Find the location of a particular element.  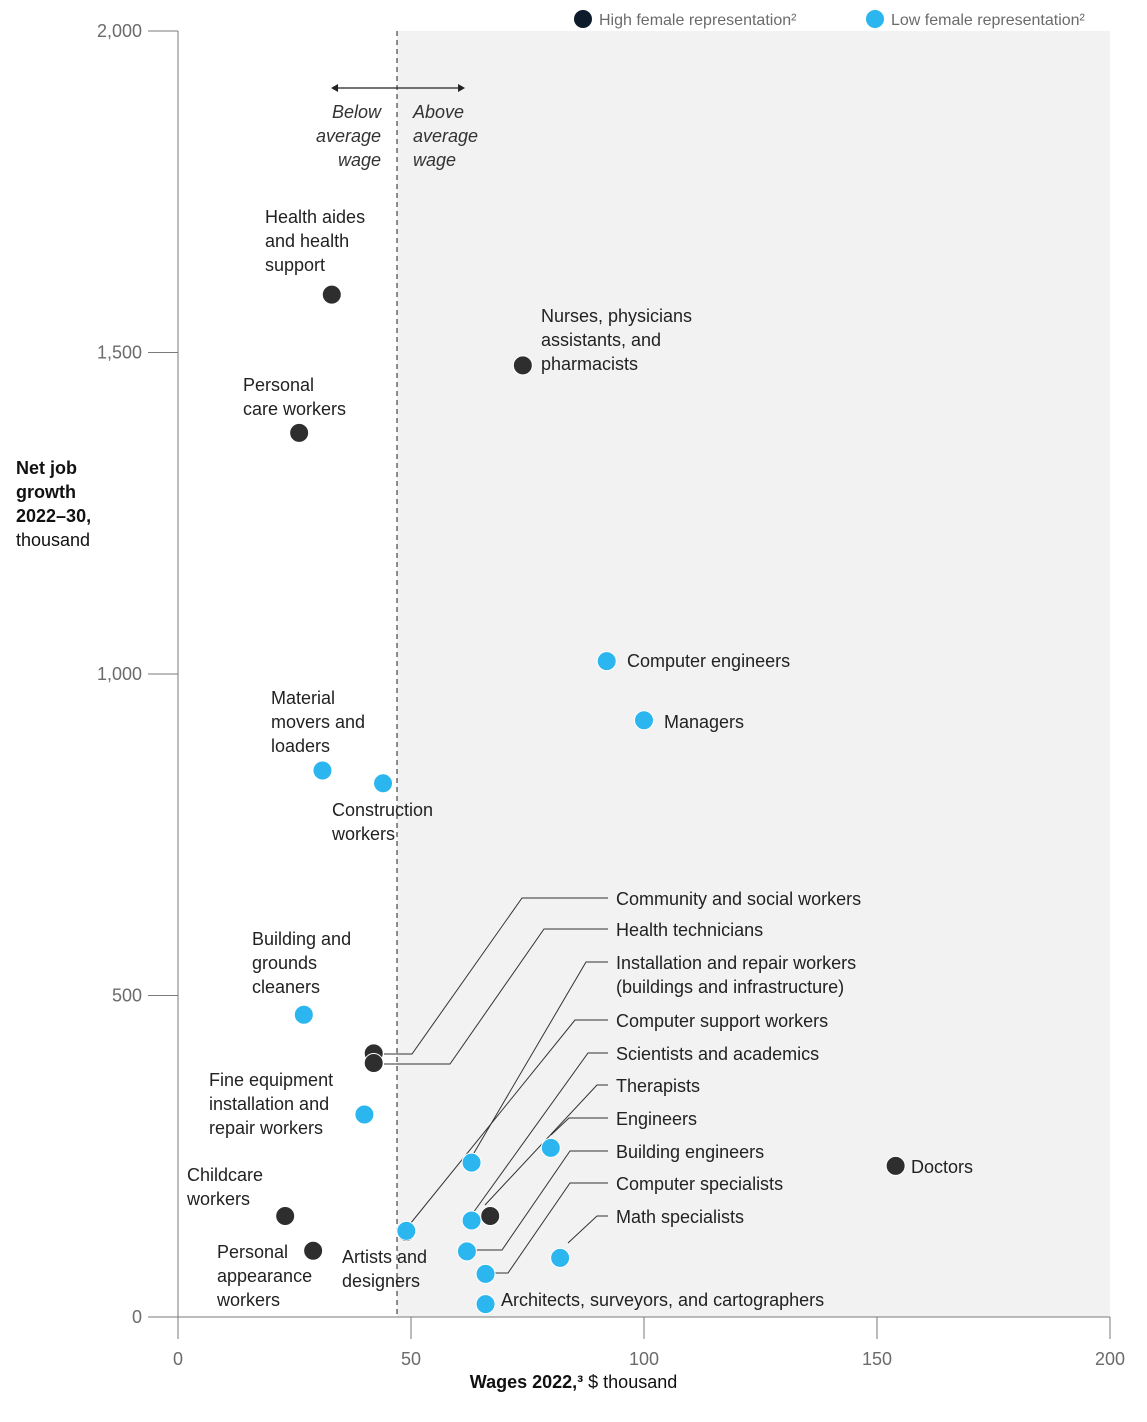

data-point-label: Personal care workers is located at coordinates (294, 397).